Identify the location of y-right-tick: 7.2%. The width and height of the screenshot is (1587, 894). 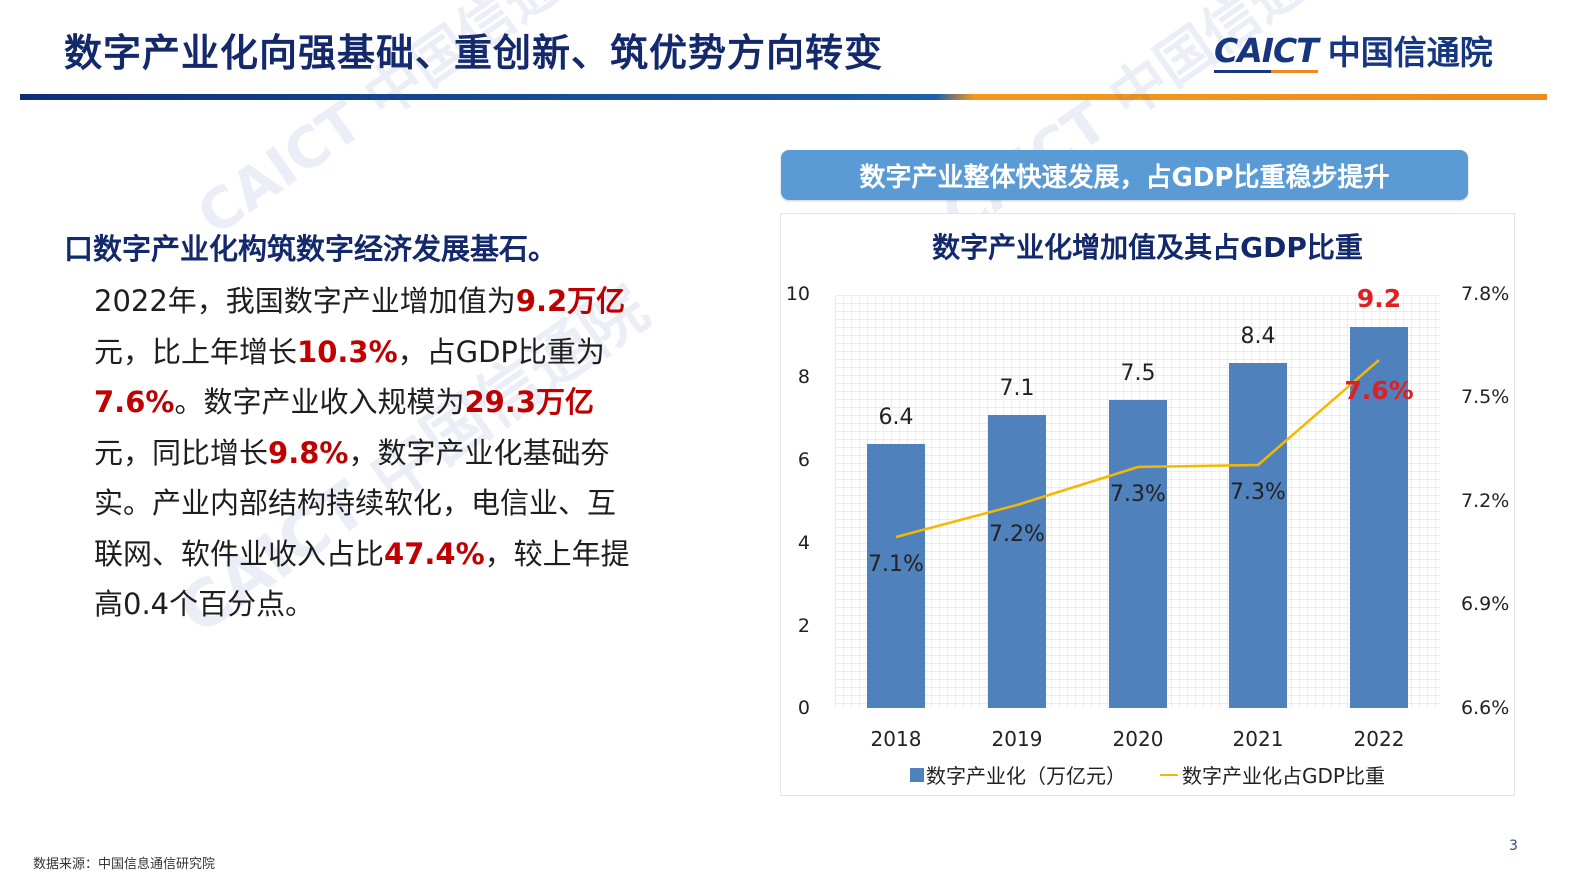
(1485, 501).